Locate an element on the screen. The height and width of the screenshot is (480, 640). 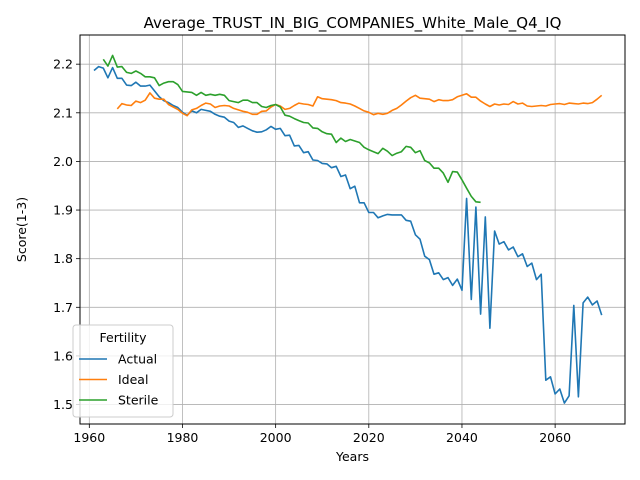
legend: Fertility Actual Ideal Sterile is located at coordinates (123, 371).